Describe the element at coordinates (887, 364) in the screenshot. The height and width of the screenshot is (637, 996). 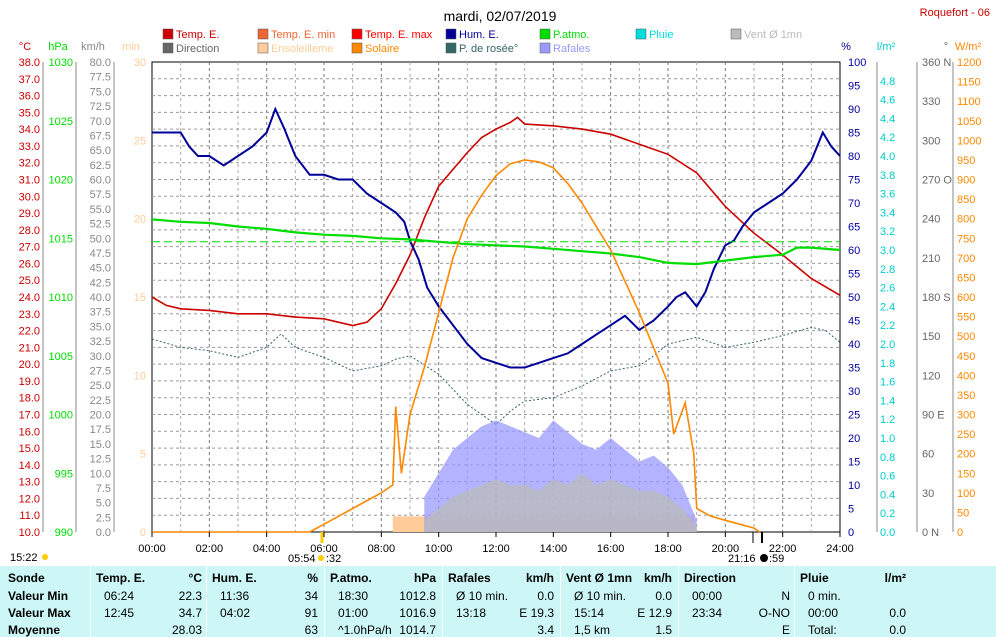
I see `tick-rain: 1.8` at that location.